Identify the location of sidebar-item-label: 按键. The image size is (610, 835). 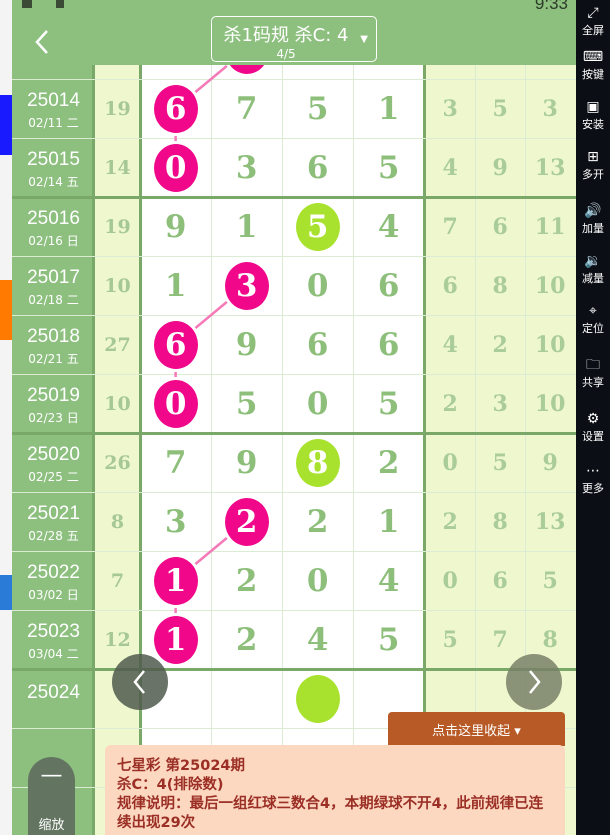
(593, 74).